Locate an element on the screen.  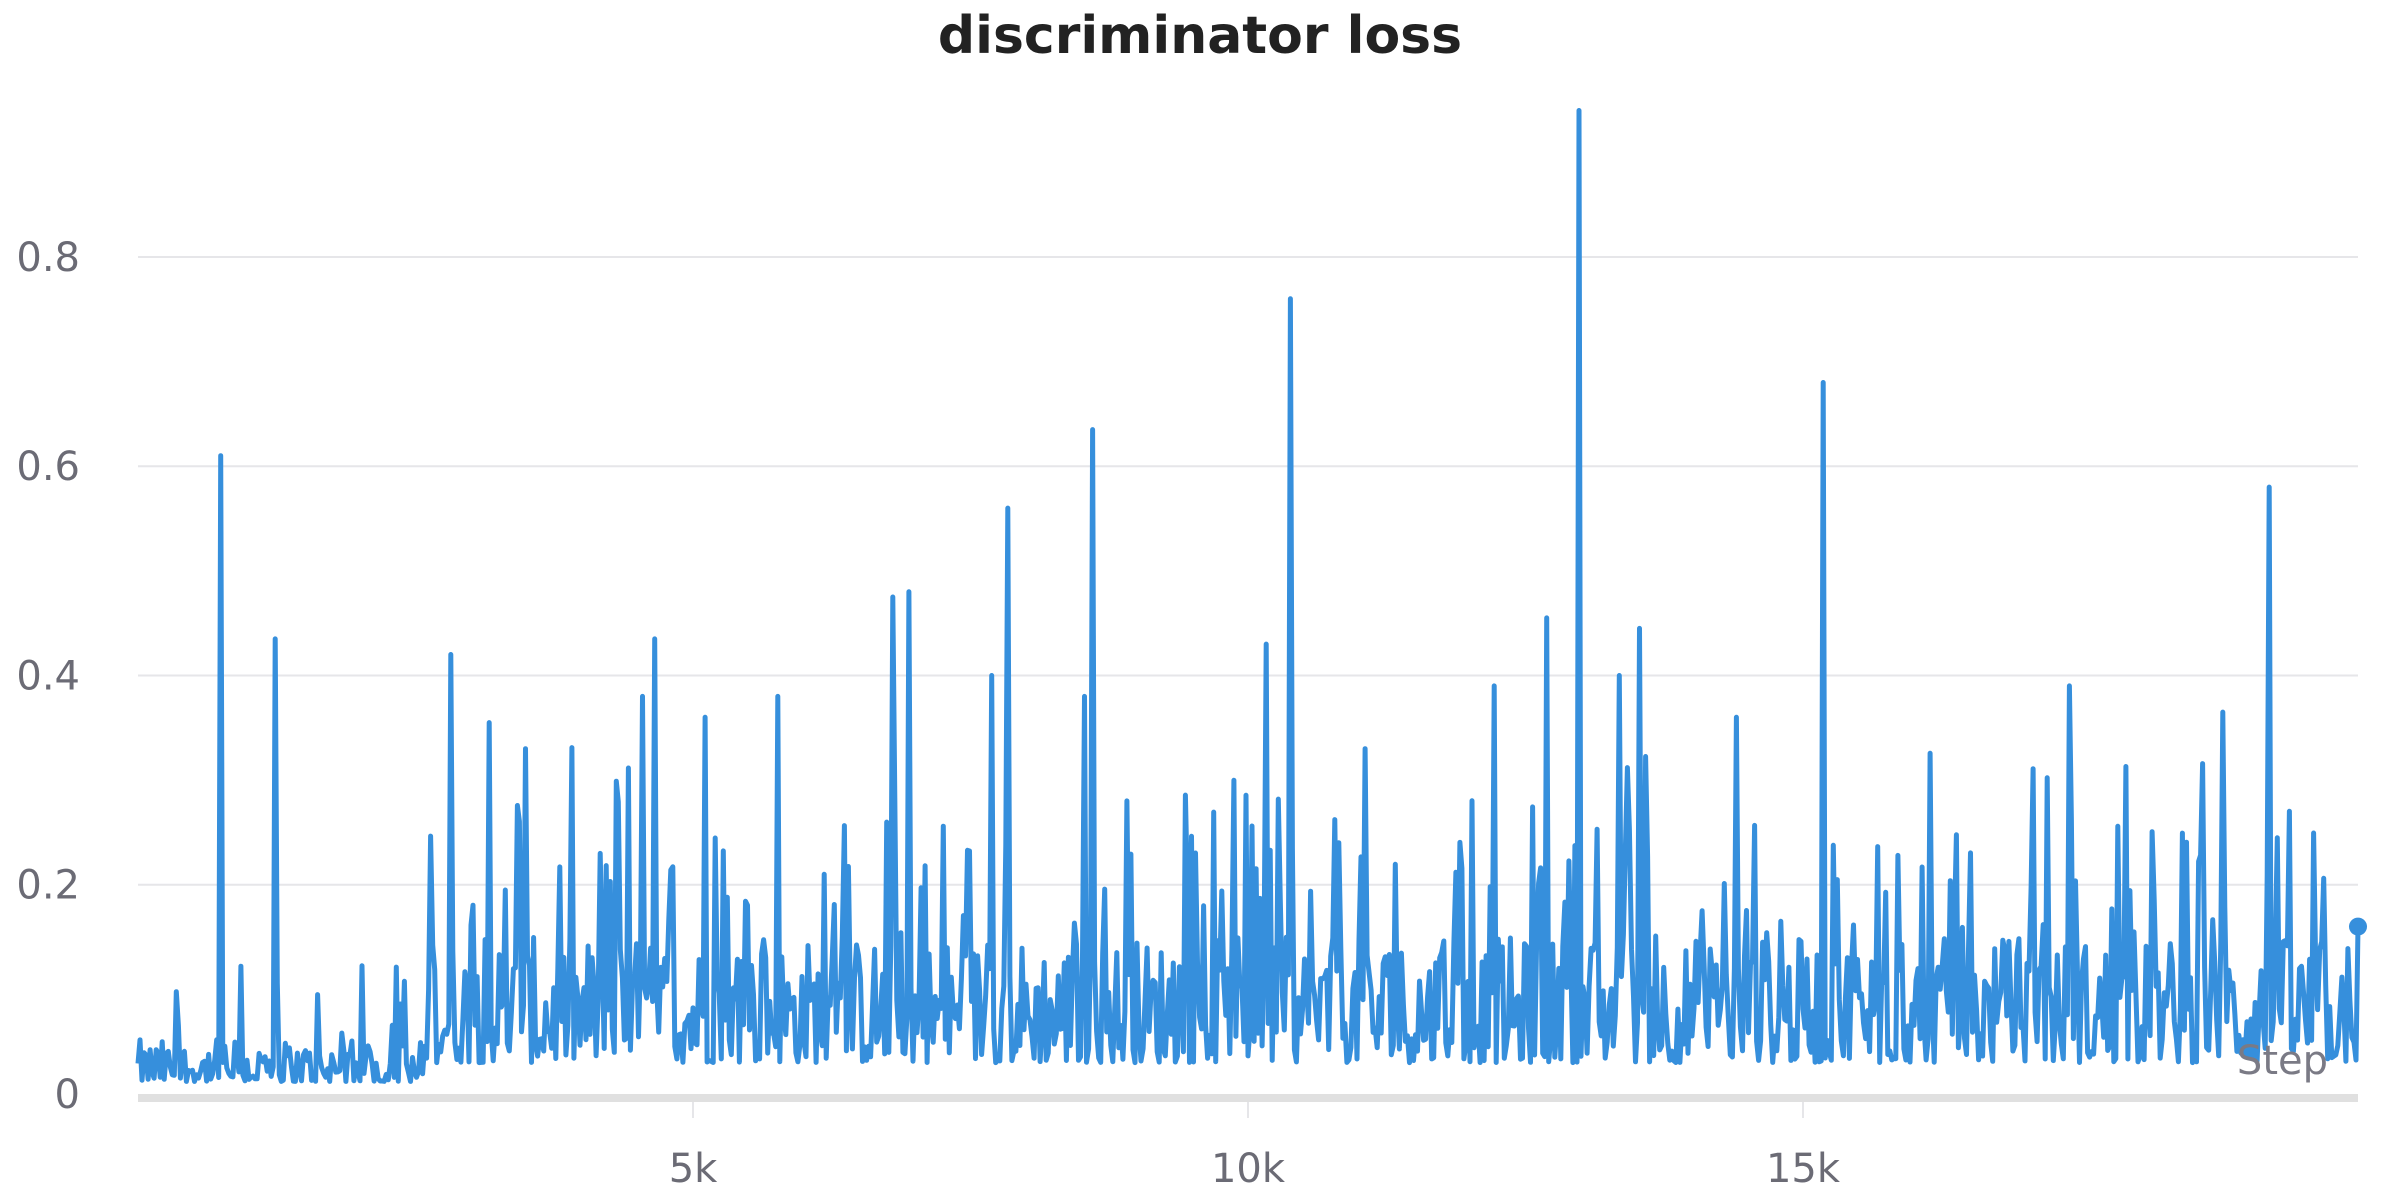
chart-title: discriminator loss is located at coordinates (1200, 36).